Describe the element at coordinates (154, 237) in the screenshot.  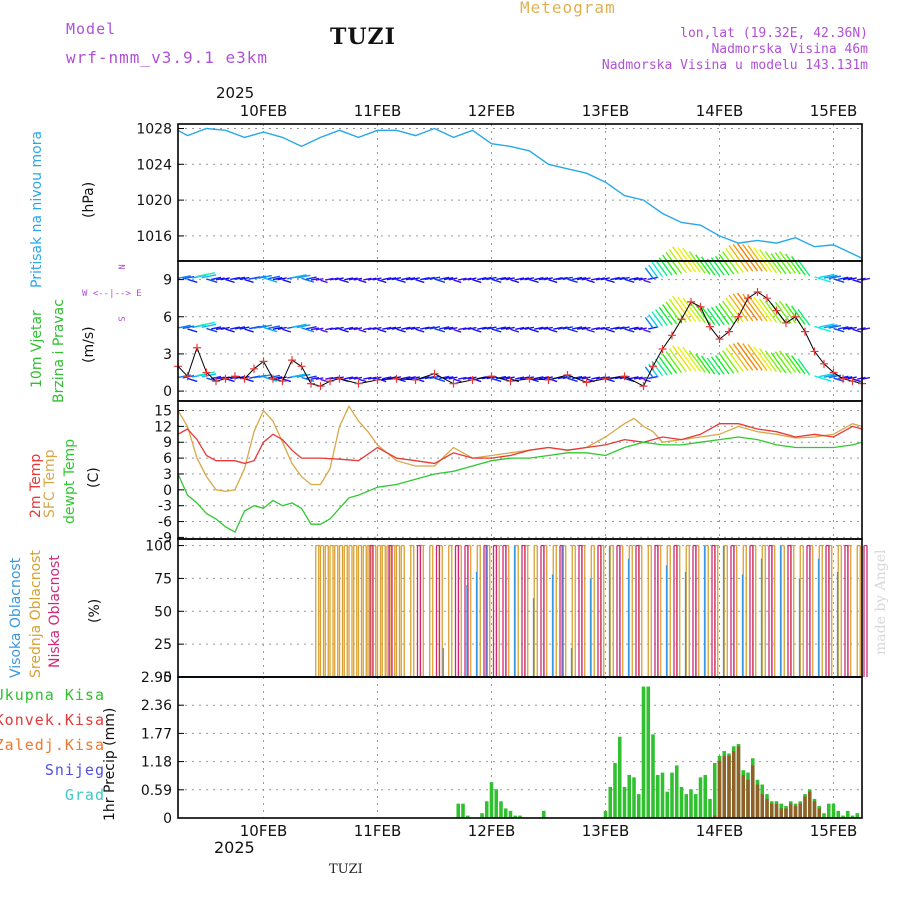
I see `y-tick-label: 1016` at that location.